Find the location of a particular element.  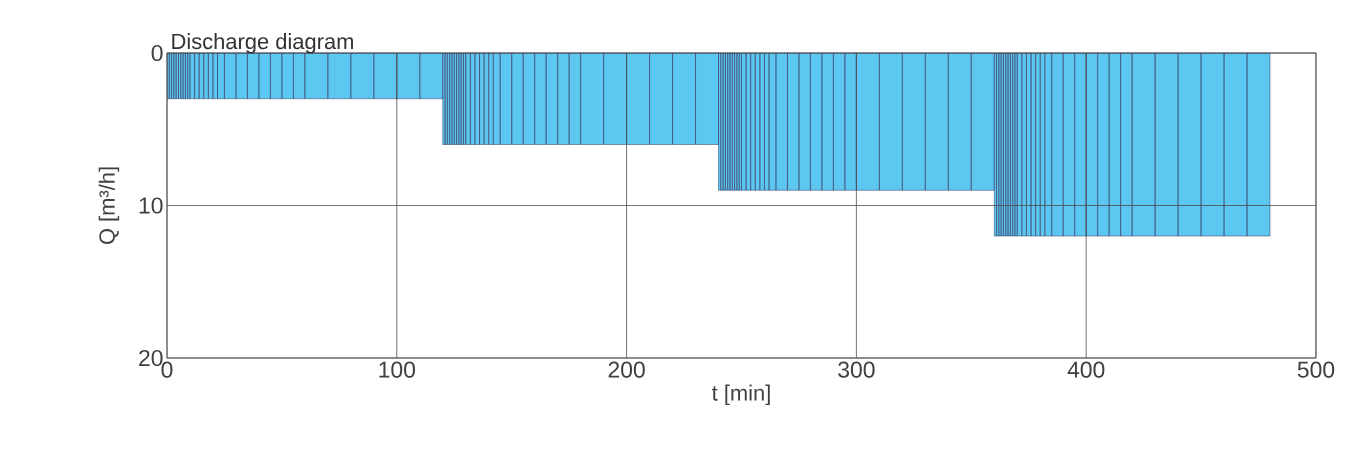

x-tick-label: 500 is located at coordinates (1316, 369).